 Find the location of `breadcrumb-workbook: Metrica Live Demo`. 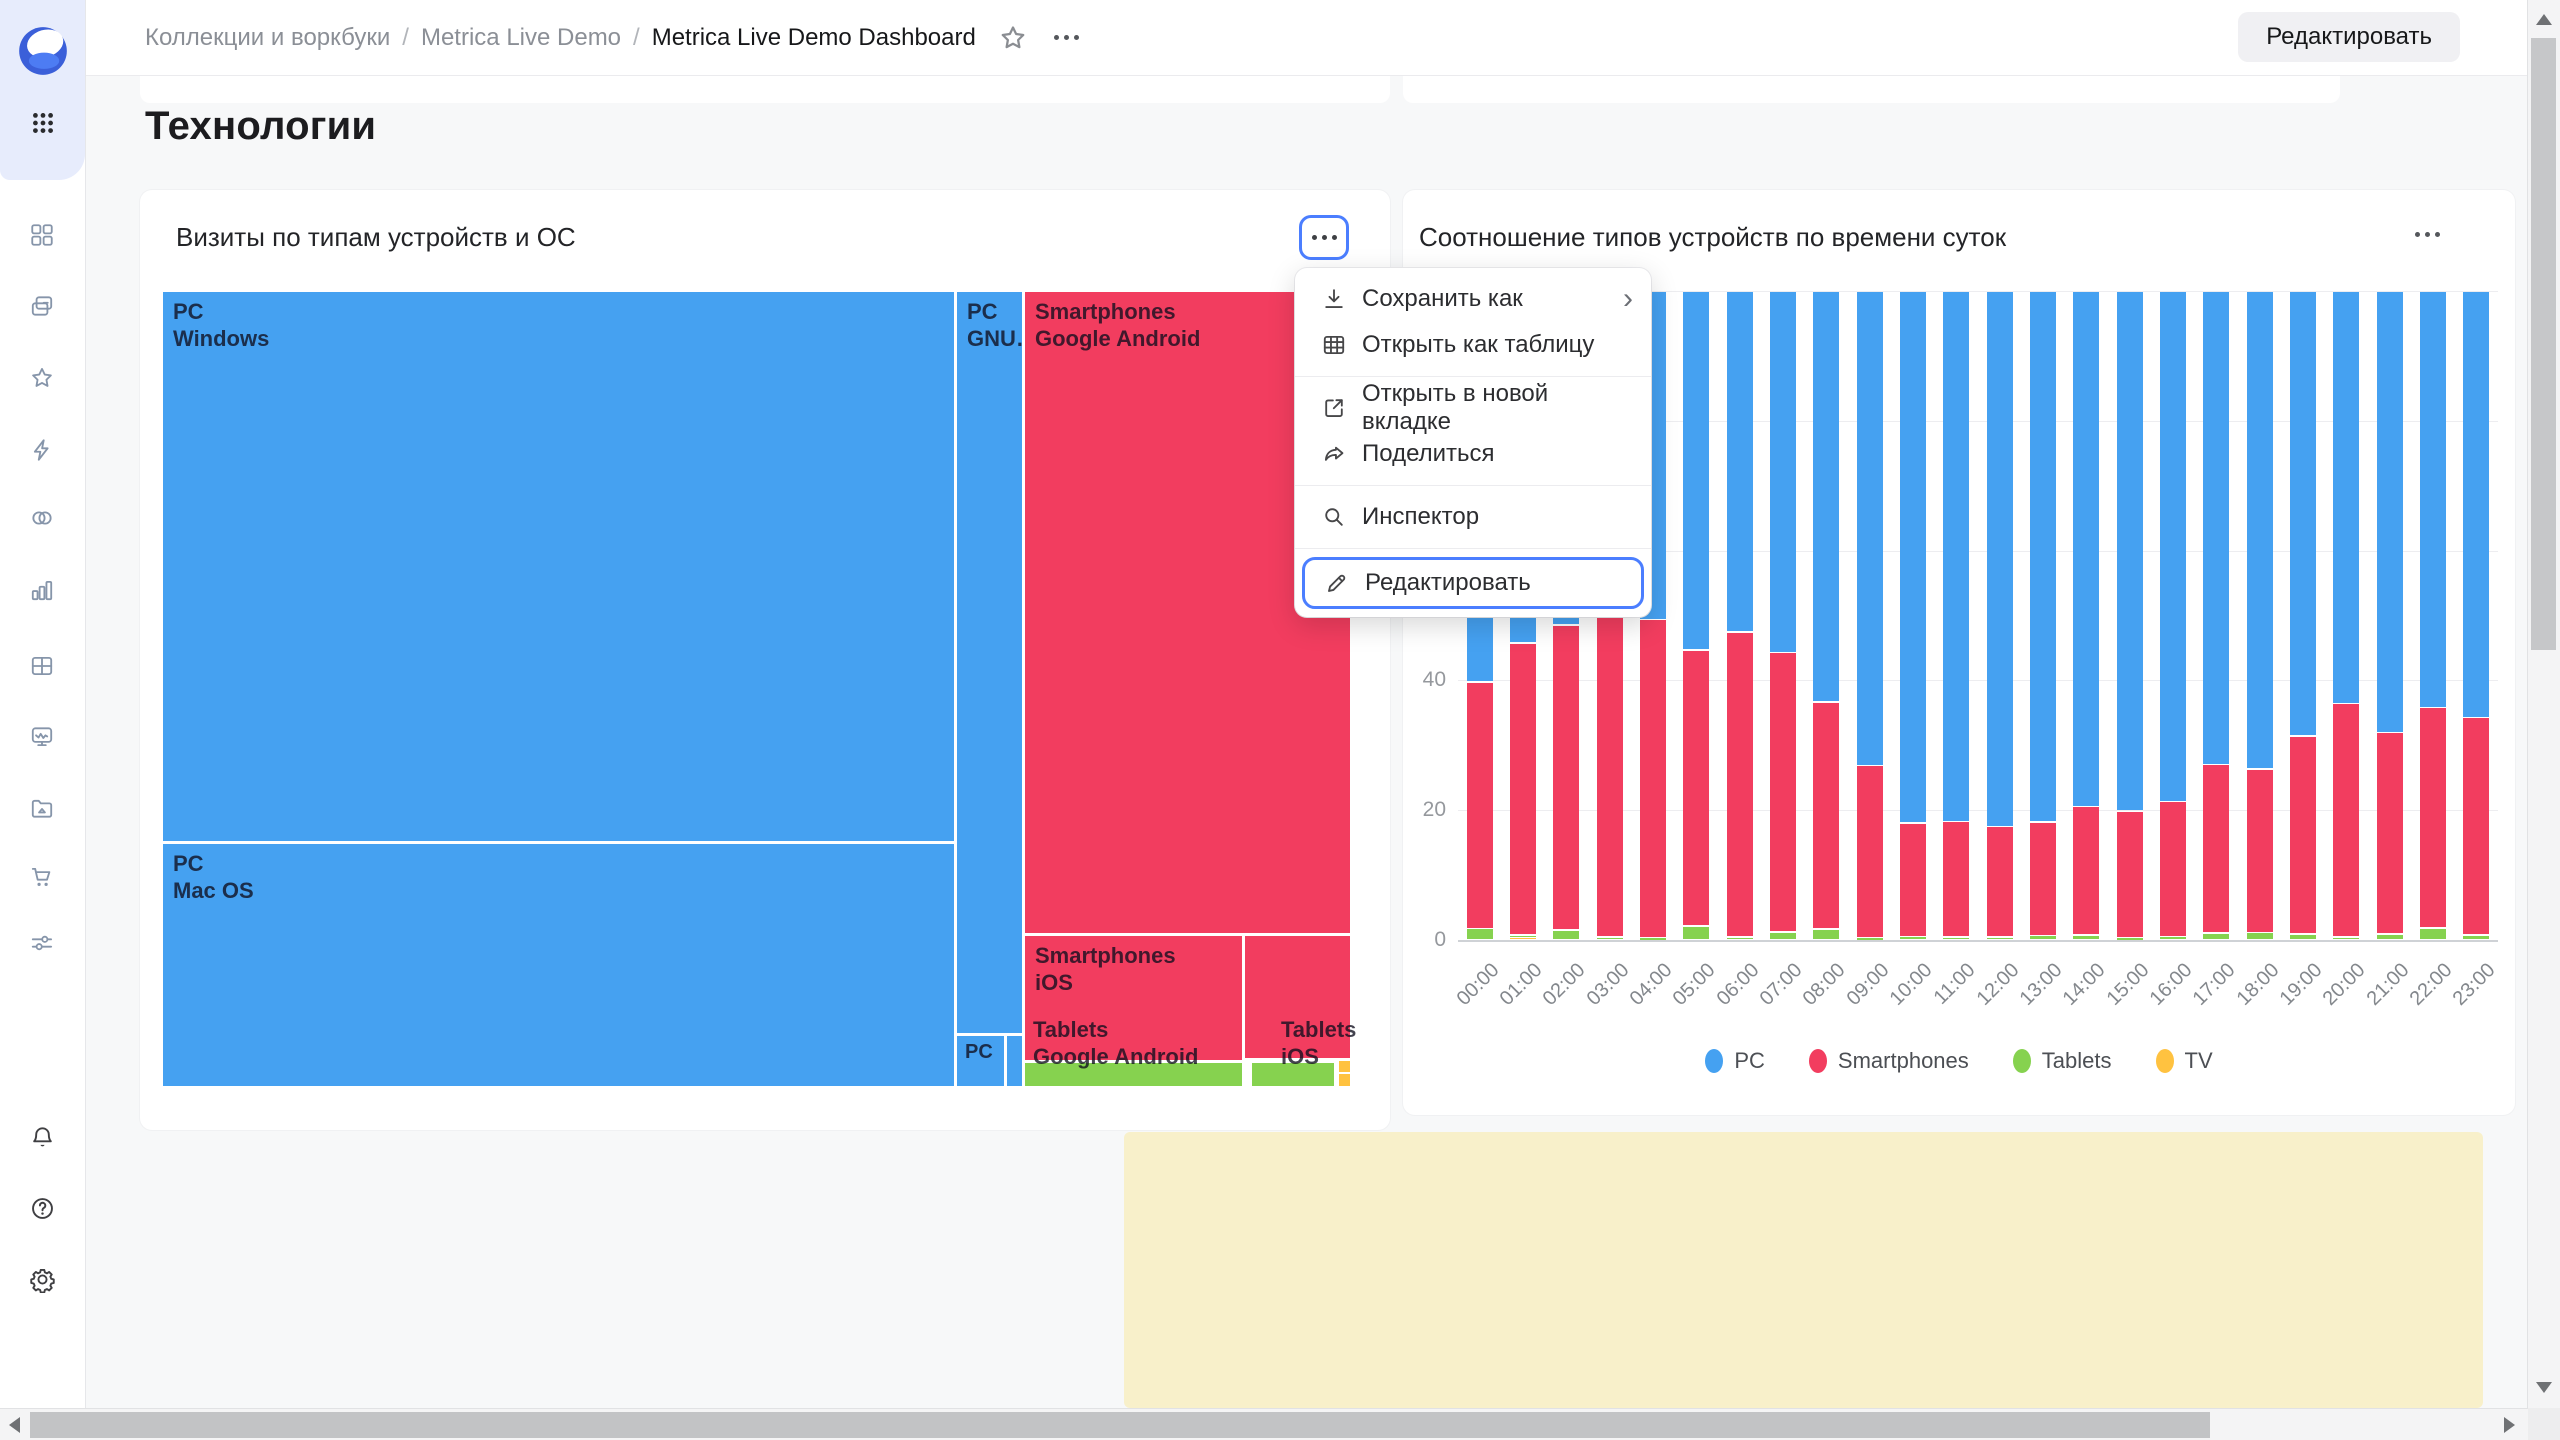

breadcrumb-workbook: Metrica Live Demo is located at coordinates (521, 37).